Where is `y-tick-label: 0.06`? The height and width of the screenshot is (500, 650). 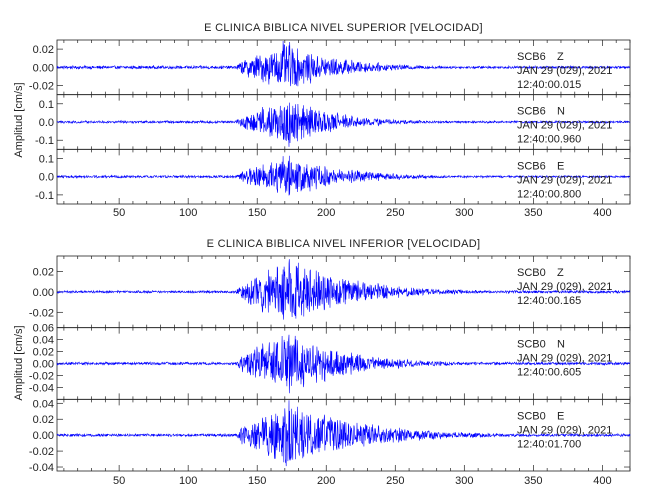
y-tick-label: 0.06 is located at coordinates (43, 329).